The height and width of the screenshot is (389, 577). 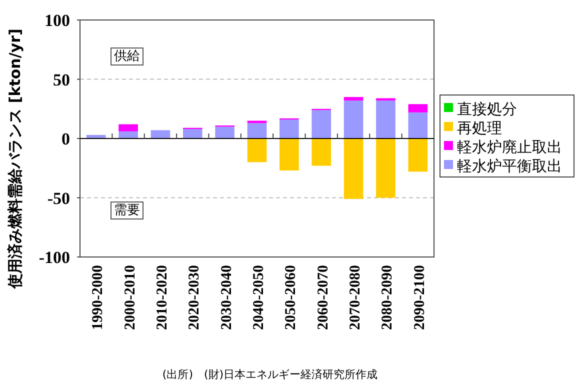 What do you see at coordinates (479, 128) in the screenshot?
I see `legend-label: 再処理` at bounding box center [479, 128].